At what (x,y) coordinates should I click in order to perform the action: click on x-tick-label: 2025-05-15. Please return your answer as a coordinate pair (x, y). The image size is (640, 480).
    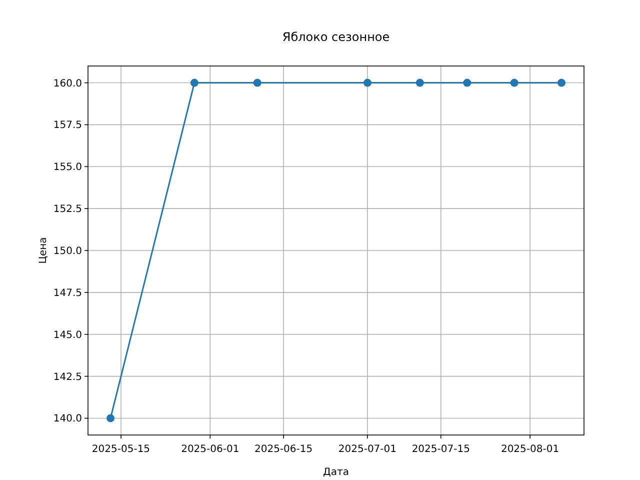
    Looking at the image, I should click on (121, 449).